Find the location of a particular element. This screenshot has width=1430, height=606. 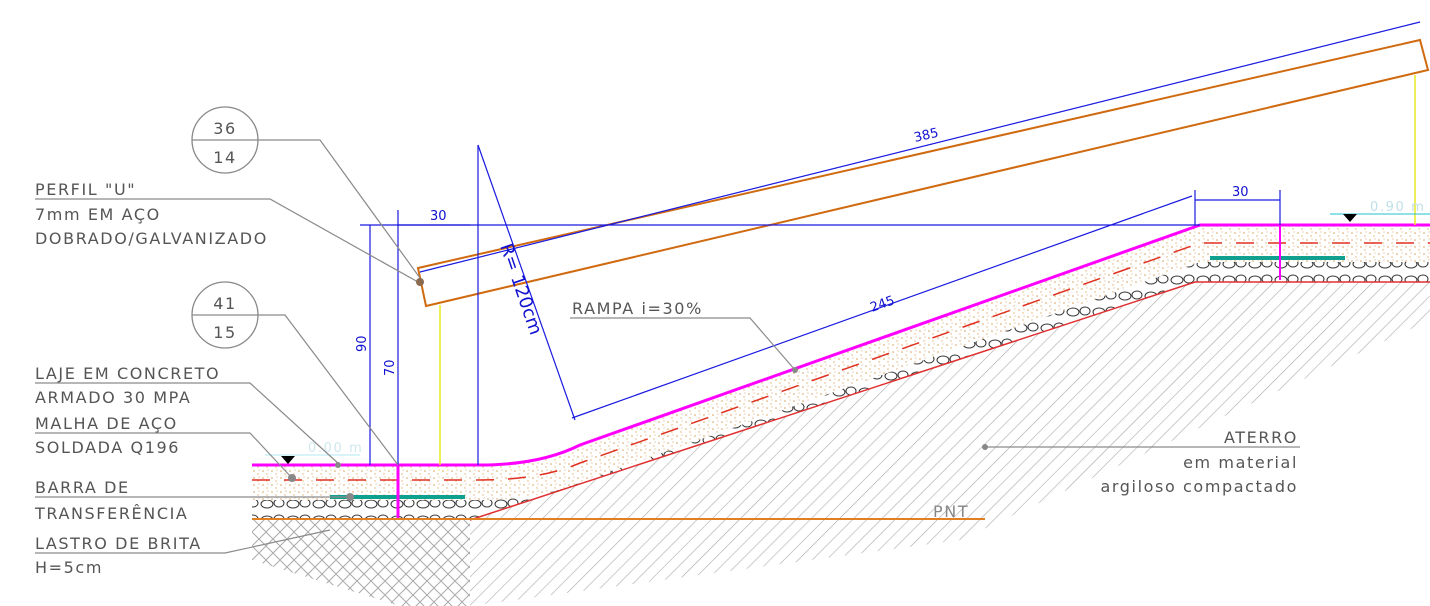

fill-label: em material is located at coordinates (1240, 462).